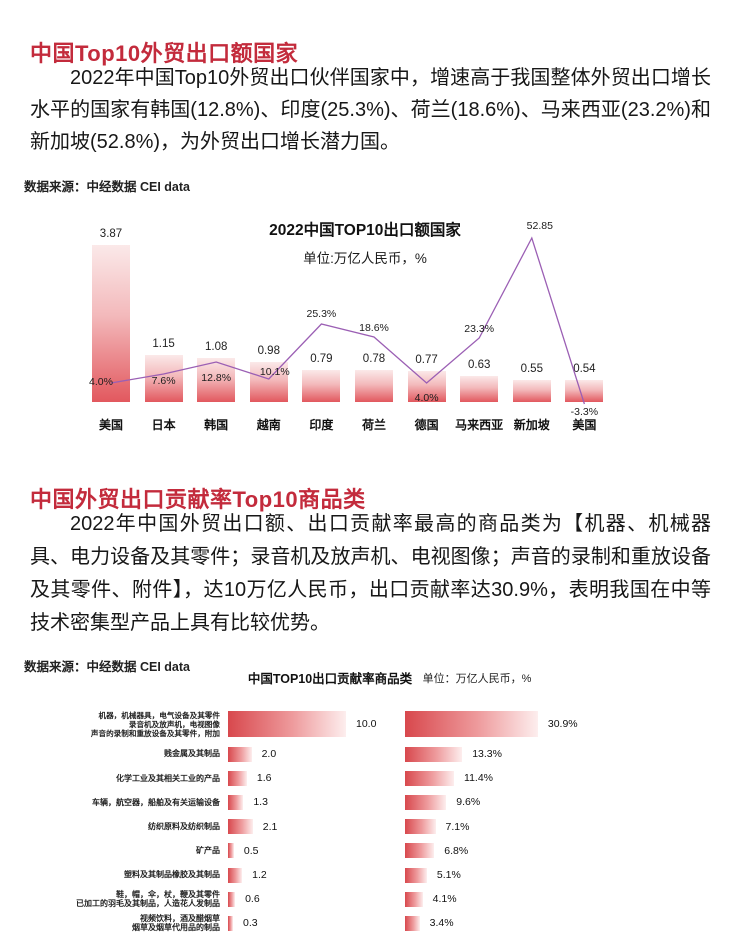 The image size is (739, 940). Describe the element at coordinates (426, 360) in the screenshot. I see `bar-value-label: 0.77` at that location.